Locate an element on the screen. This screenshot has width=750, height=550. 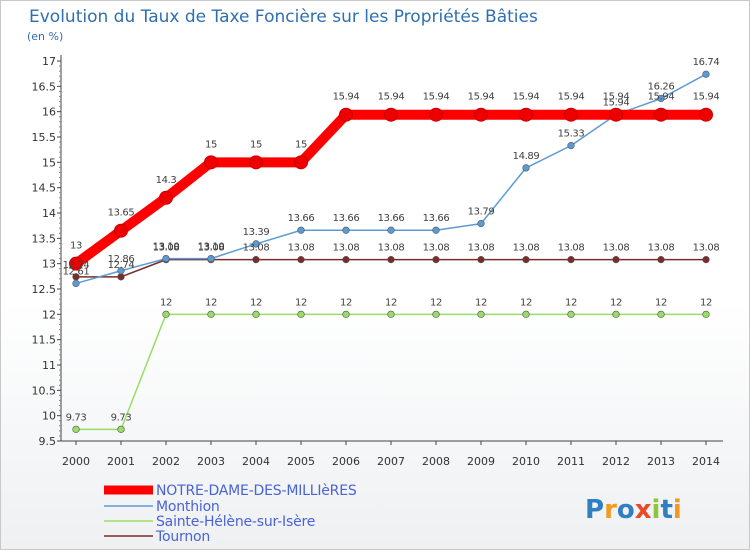
data-label-tournon: 12.74 is located at coordinates (121, 265).